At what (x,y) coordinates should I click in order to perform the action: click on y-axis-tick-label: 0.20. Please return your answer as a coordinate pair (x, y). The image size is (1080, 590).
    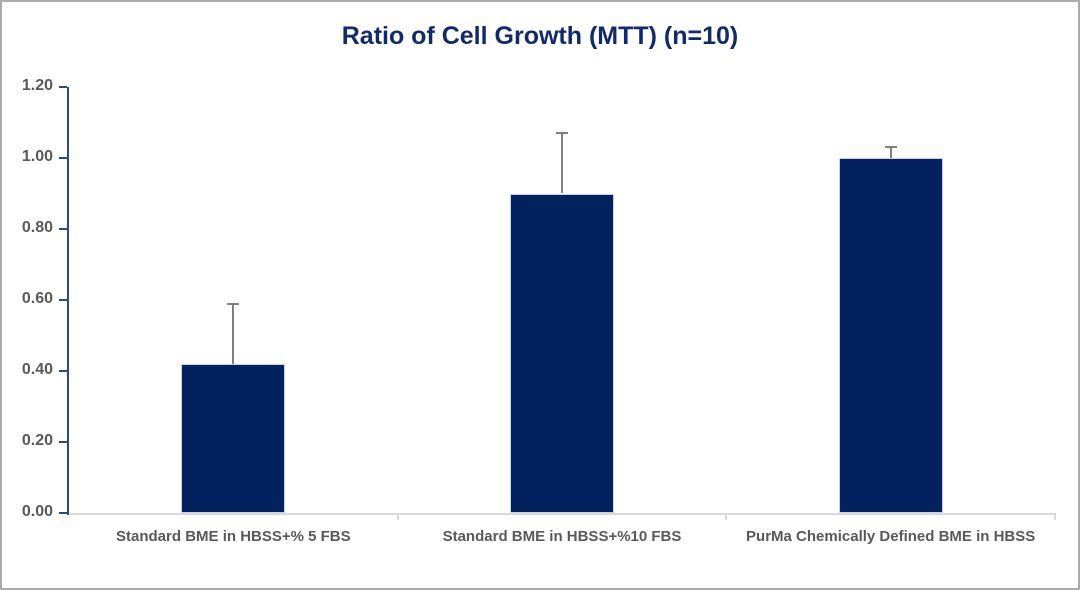
    Looking at the image, I should click on (37, 440).